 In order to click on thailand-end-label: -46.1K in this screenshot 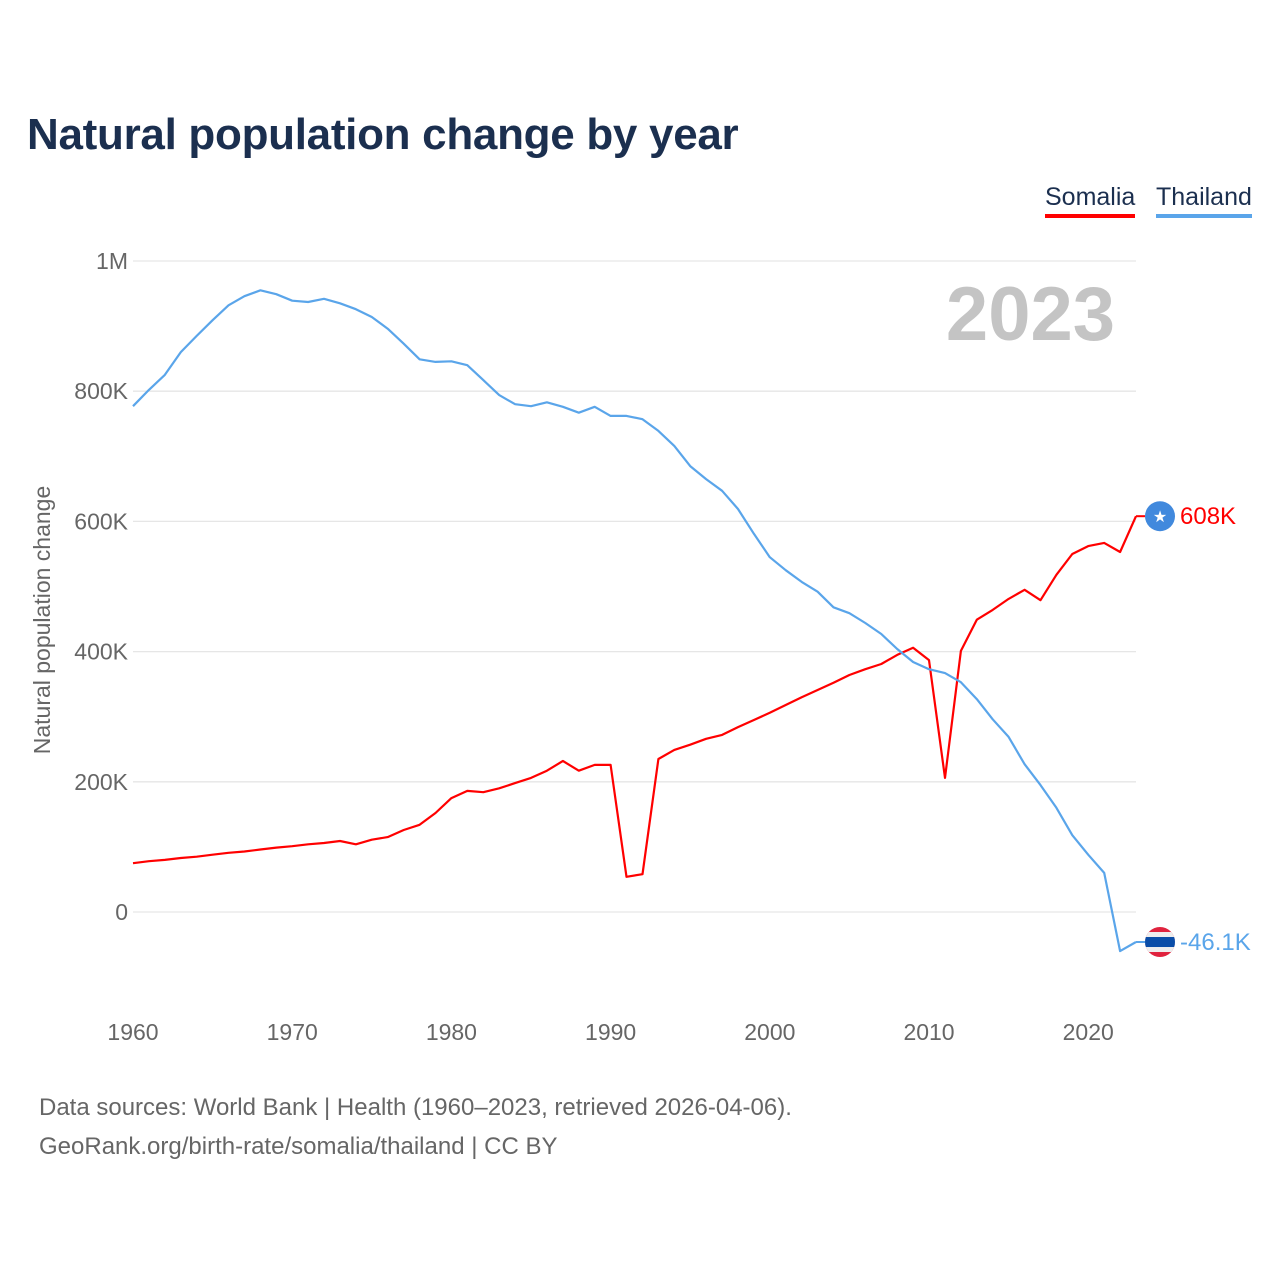, I will do `click(1215, 942)`.